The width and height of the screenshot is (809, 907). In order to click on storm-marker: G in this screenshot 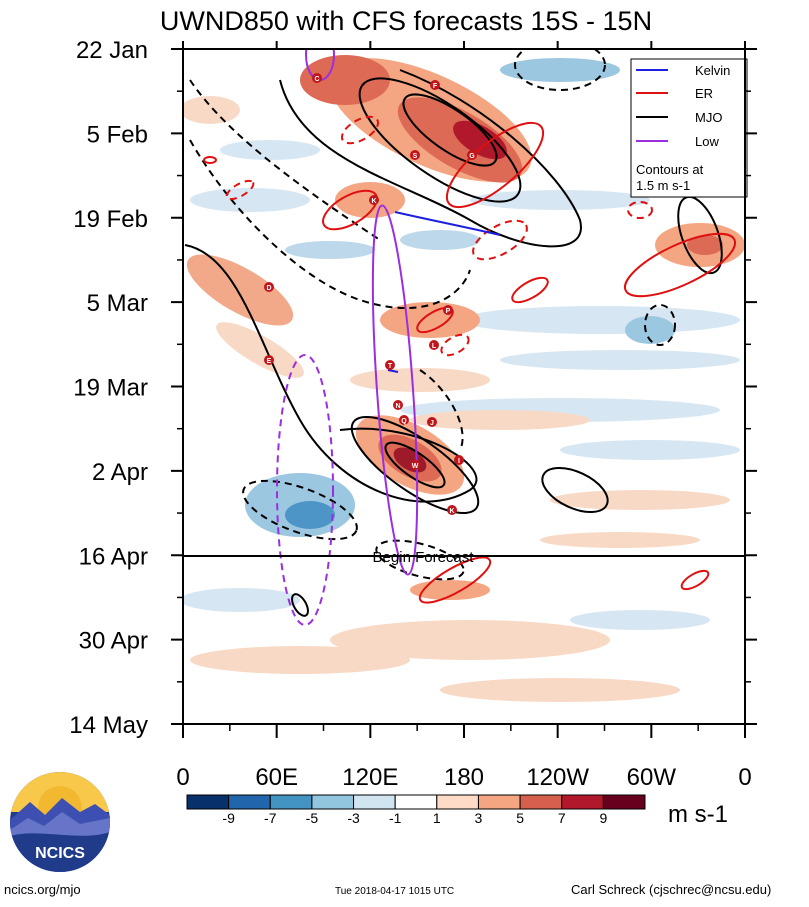, I will do `click(472, 155)`.